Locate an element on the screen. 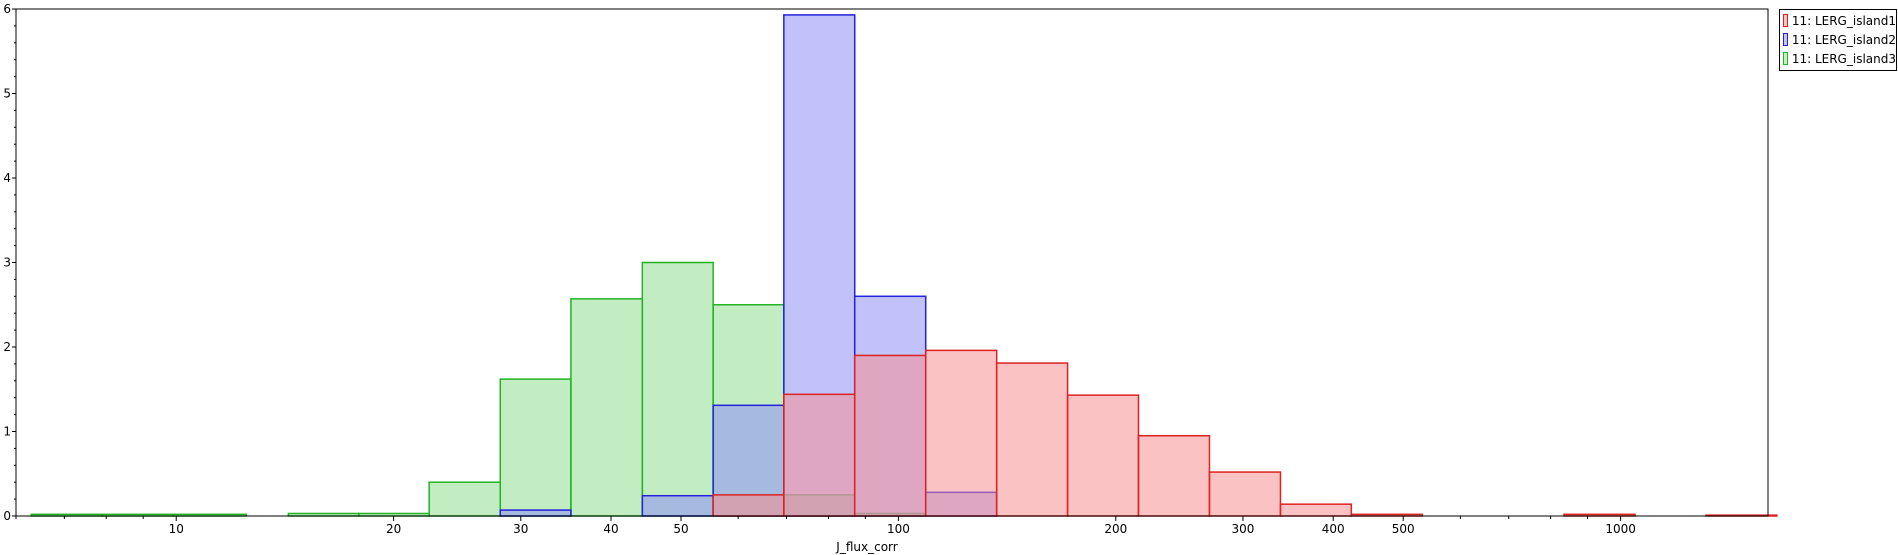 Image resolution: width=1898 pixels, height=555 pixels. legend-label-island3: 11: LERG_island3 is located at coordinates (1843, 58).